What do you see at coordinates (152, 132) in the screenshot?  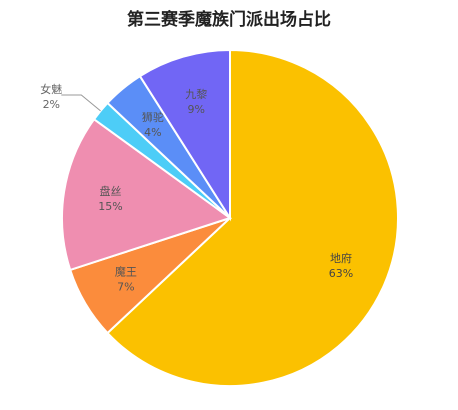 I see `slice-value: 4%` at bounding box center [152, 132].